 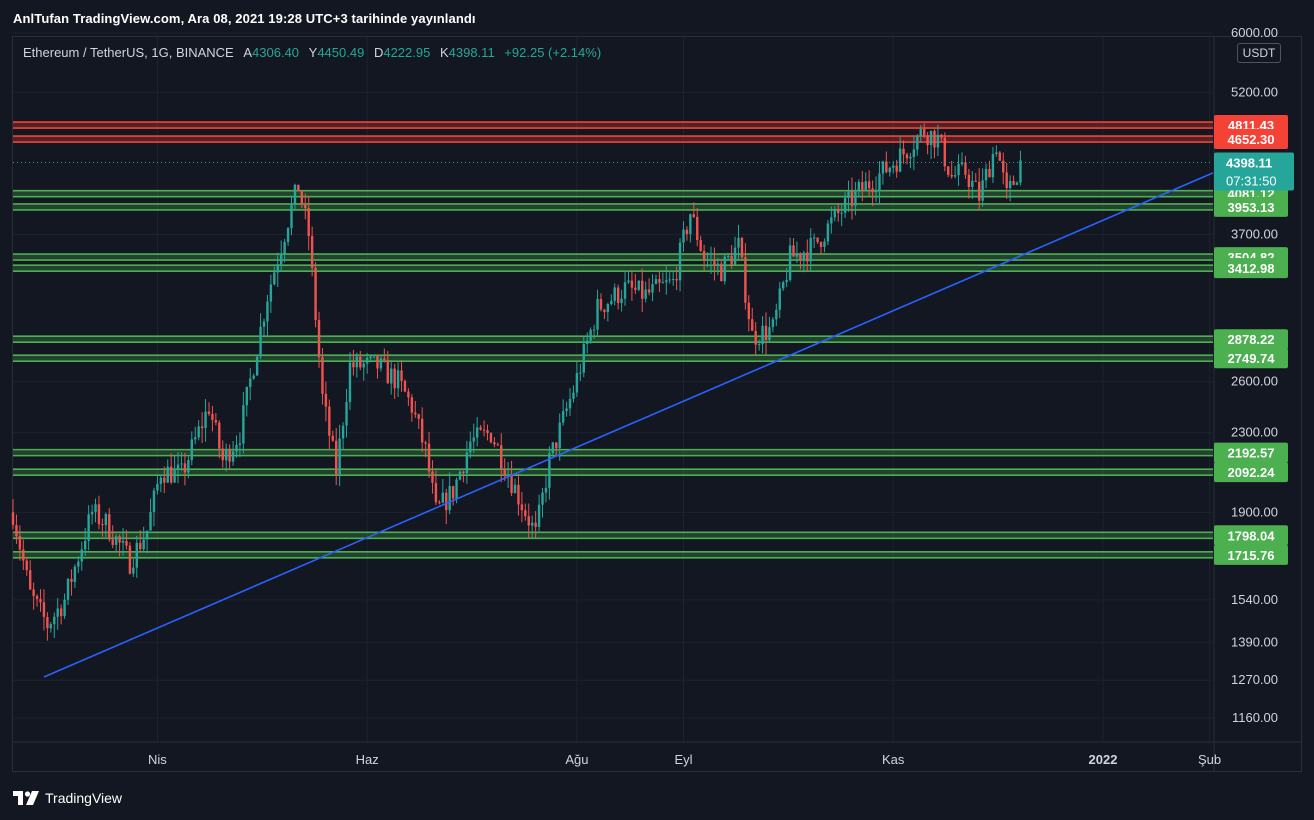 What do you see at coordinates (471, 52) in the screenshot?
I see `close-value: 4398.11` at bounding box center [471, 52].